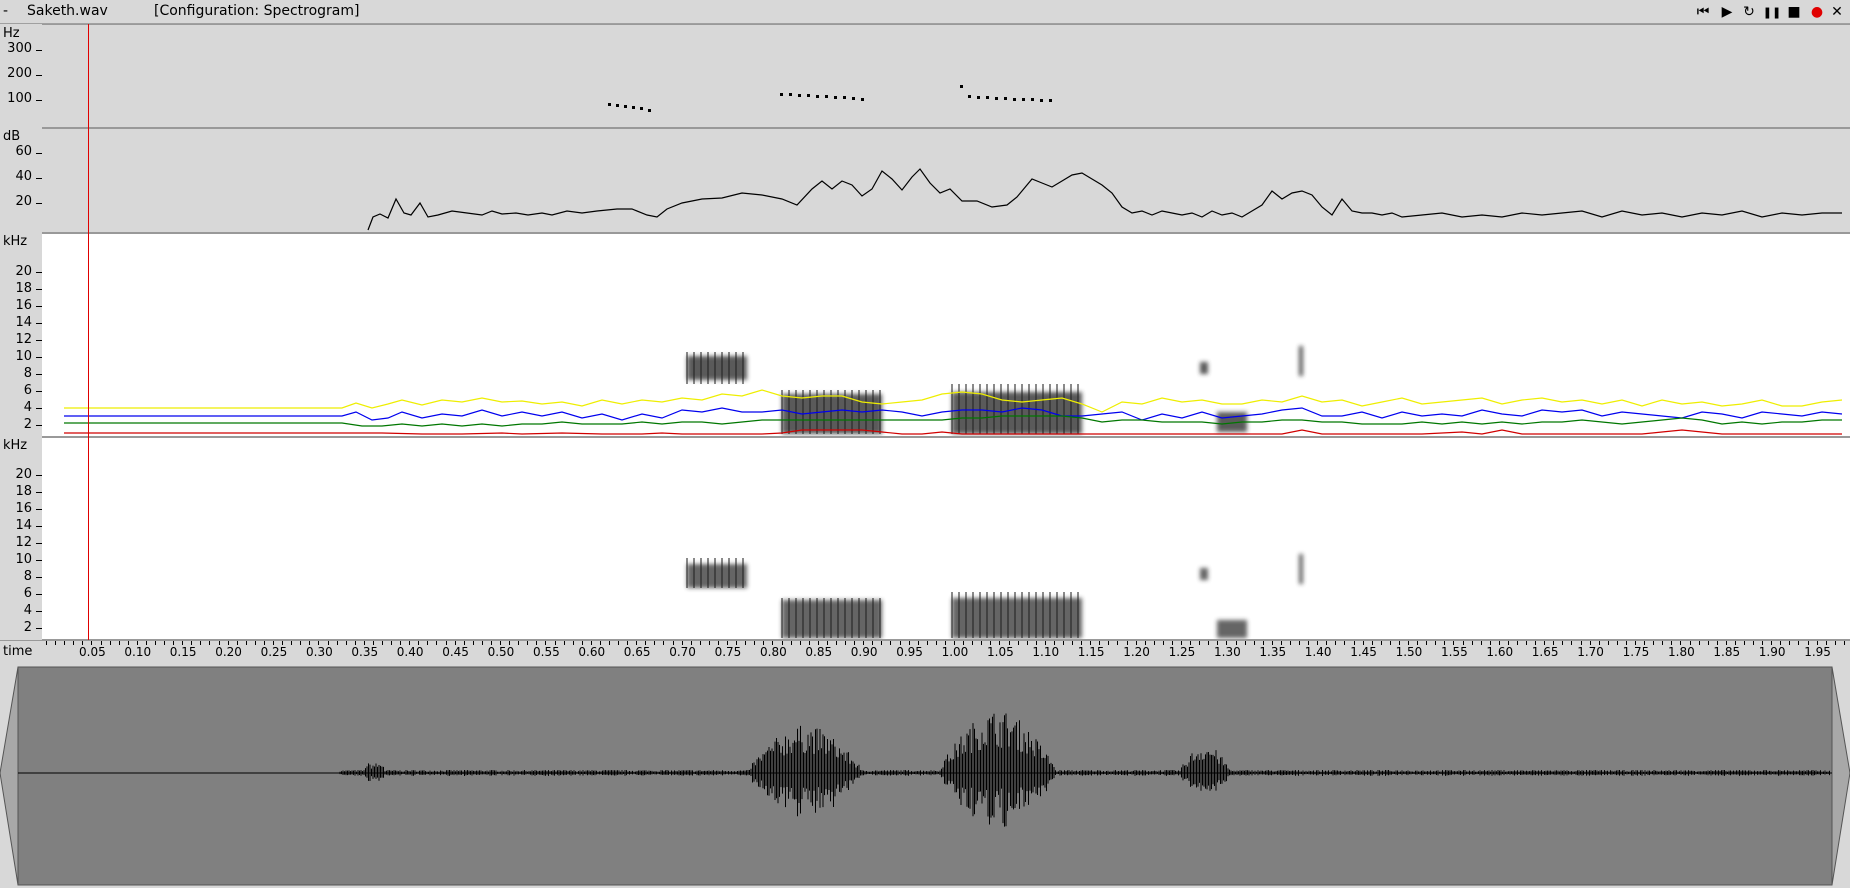 This screenshot has height=888, width=1850. What do you see at coordinates (410, 652) in the screenshot?
I see `time-tick: 0.40` at bounding box center [410, 652].